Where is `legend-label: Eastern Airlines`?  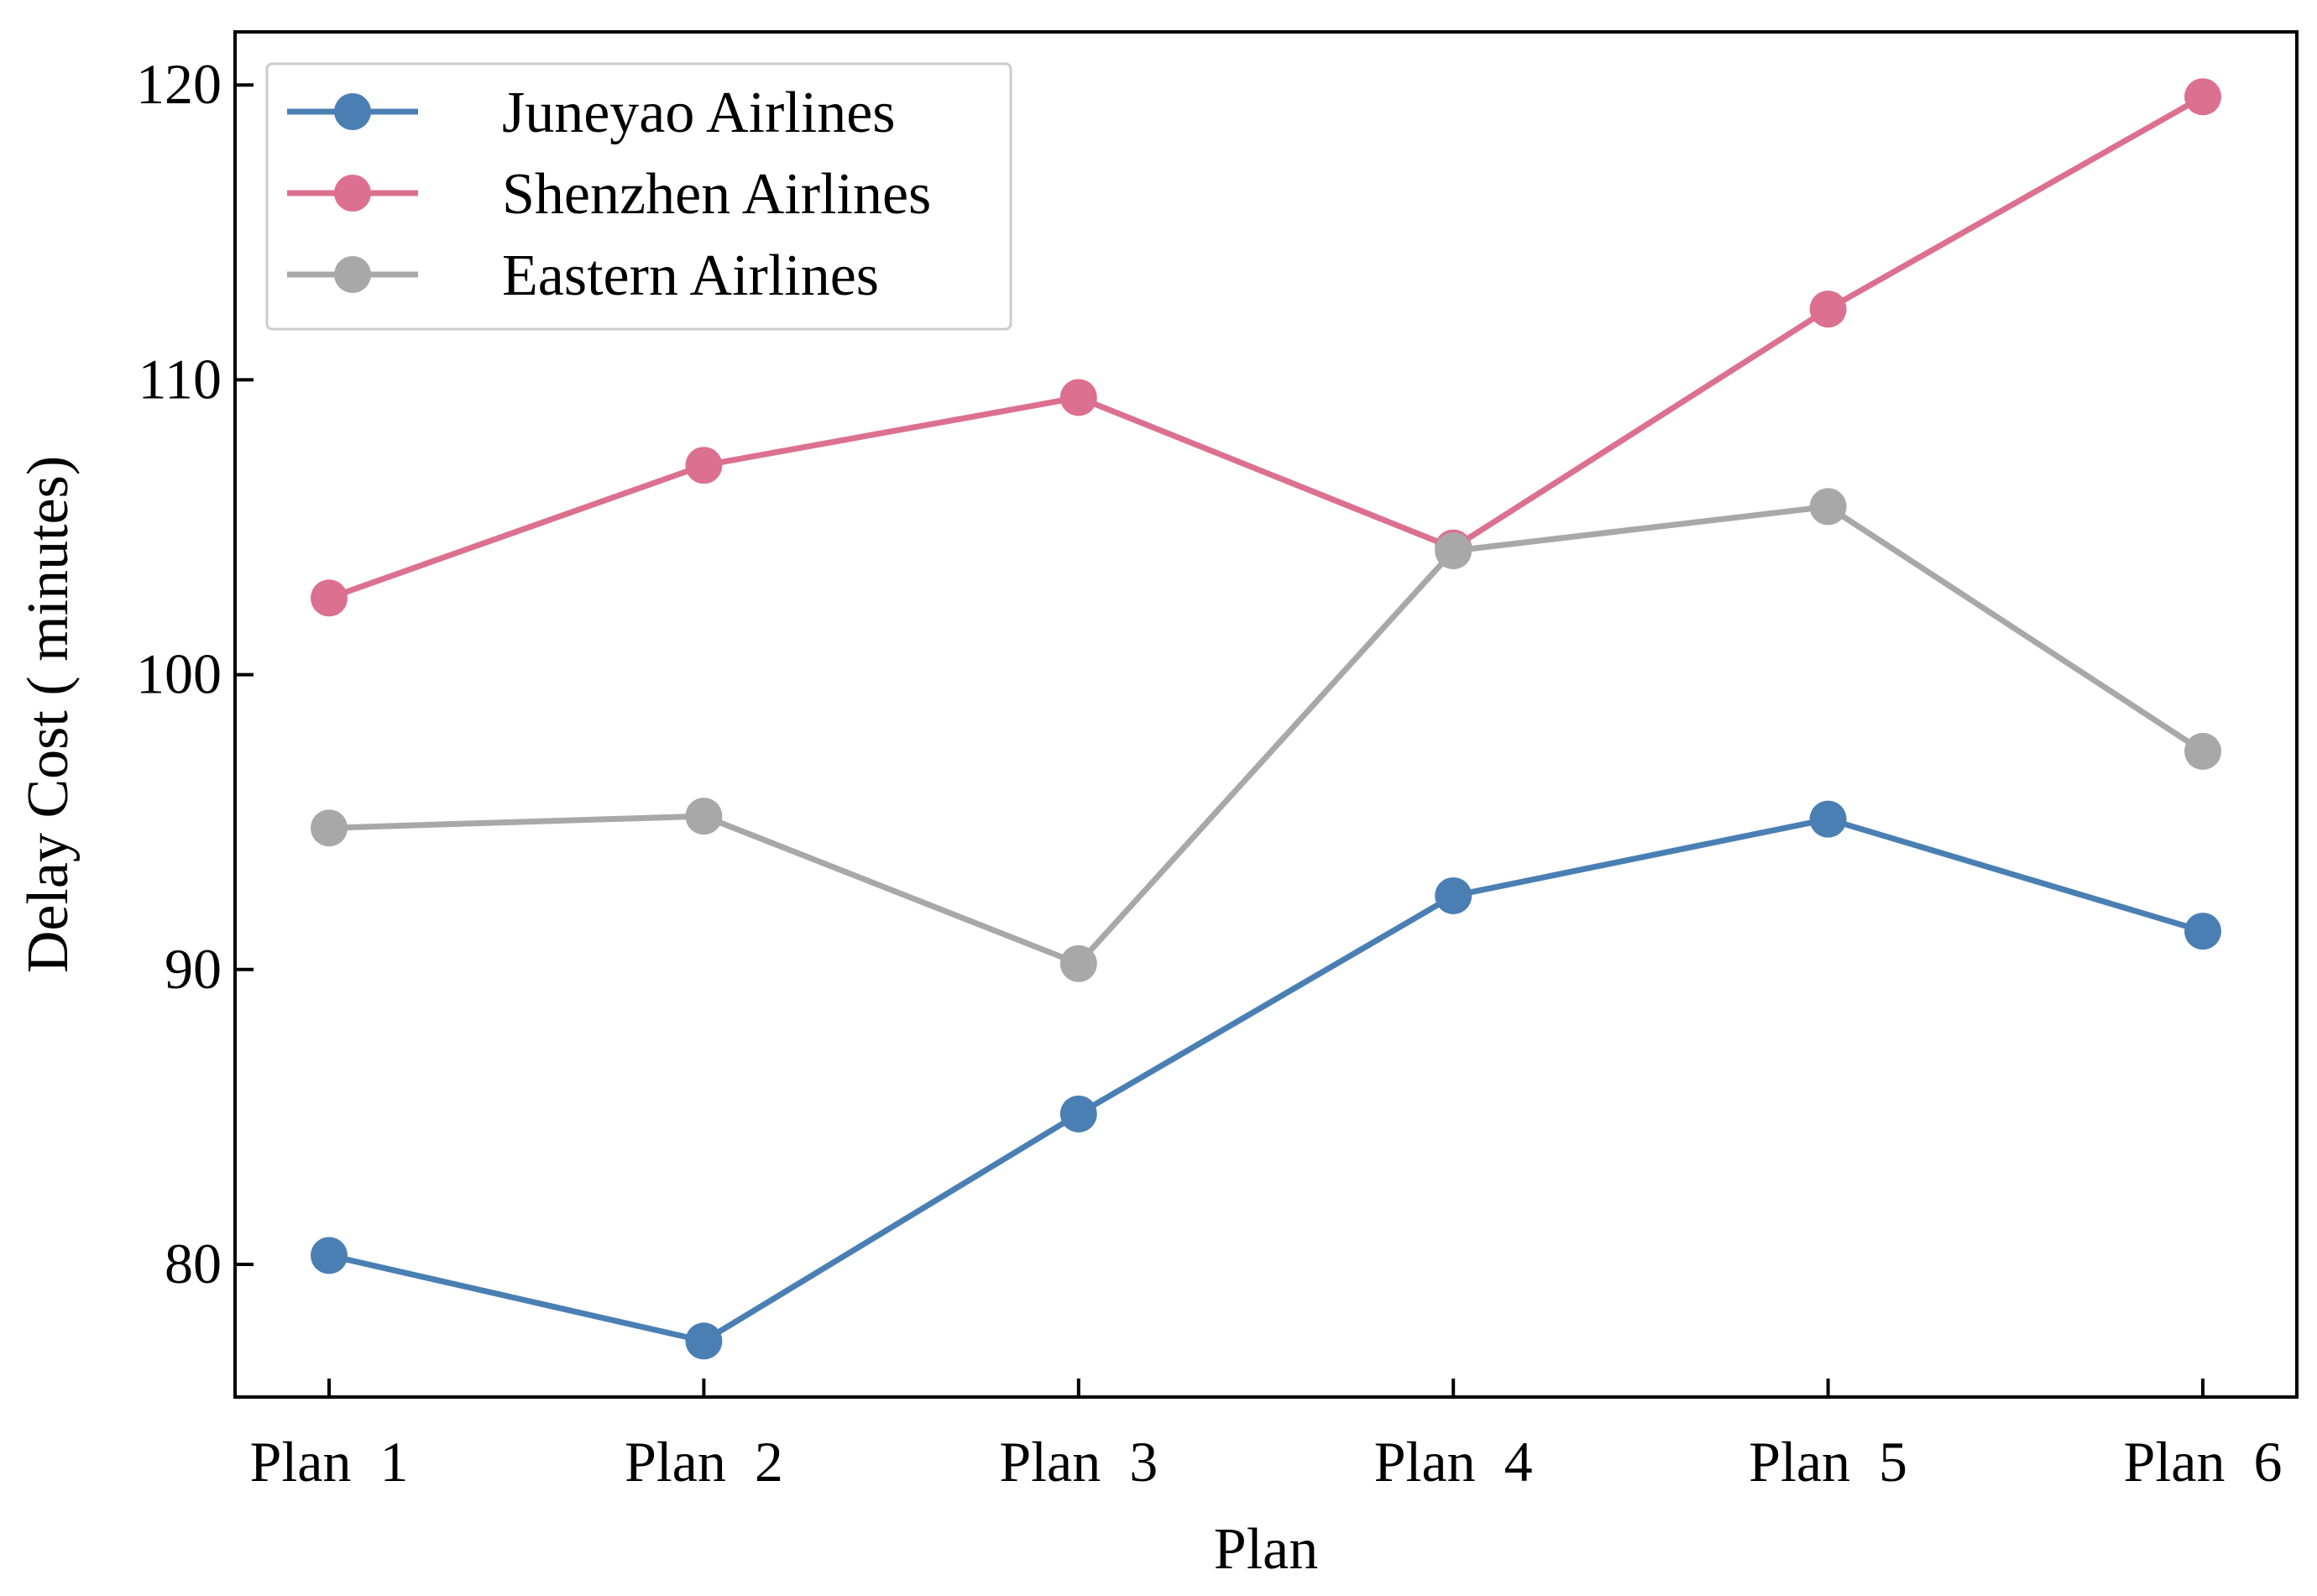
legend-label: Eastern Airlines is located at coordinates (690, 275).